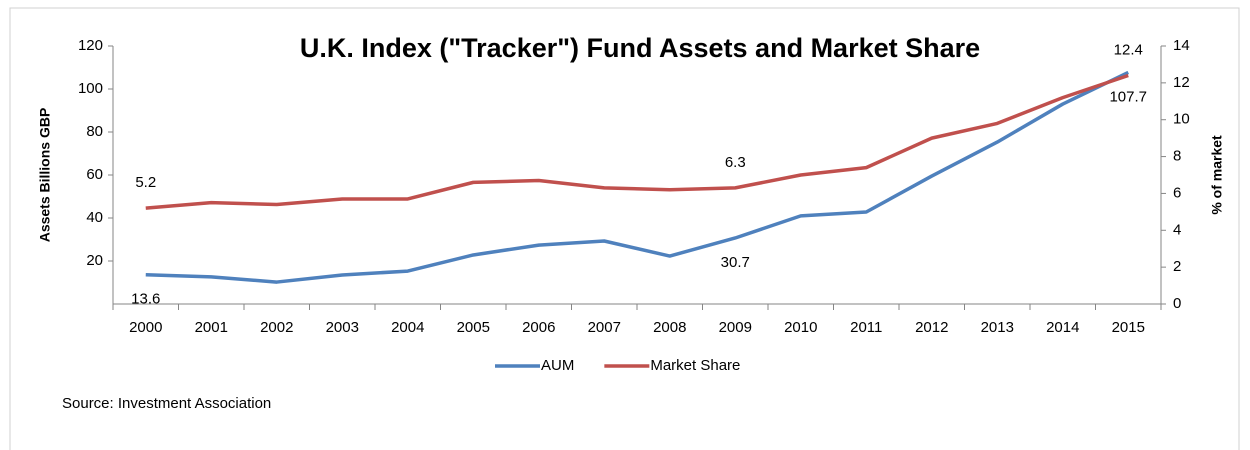 The image size is (1250, 450). I want to click on x-tick-label: 2000, so click(145, 327).